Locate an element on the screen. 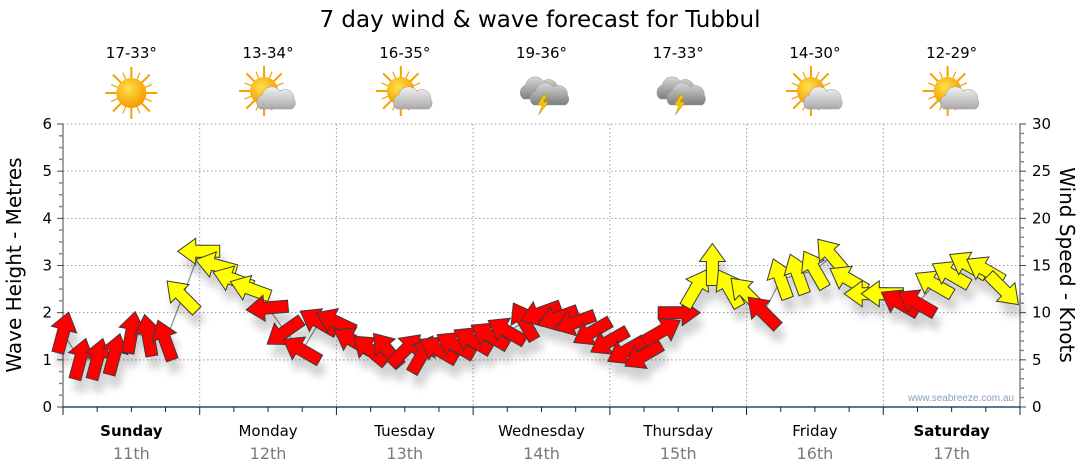 This screenshot has height=475, width=1080. y-tick-label: 0 is located at coordinates (47, 407).